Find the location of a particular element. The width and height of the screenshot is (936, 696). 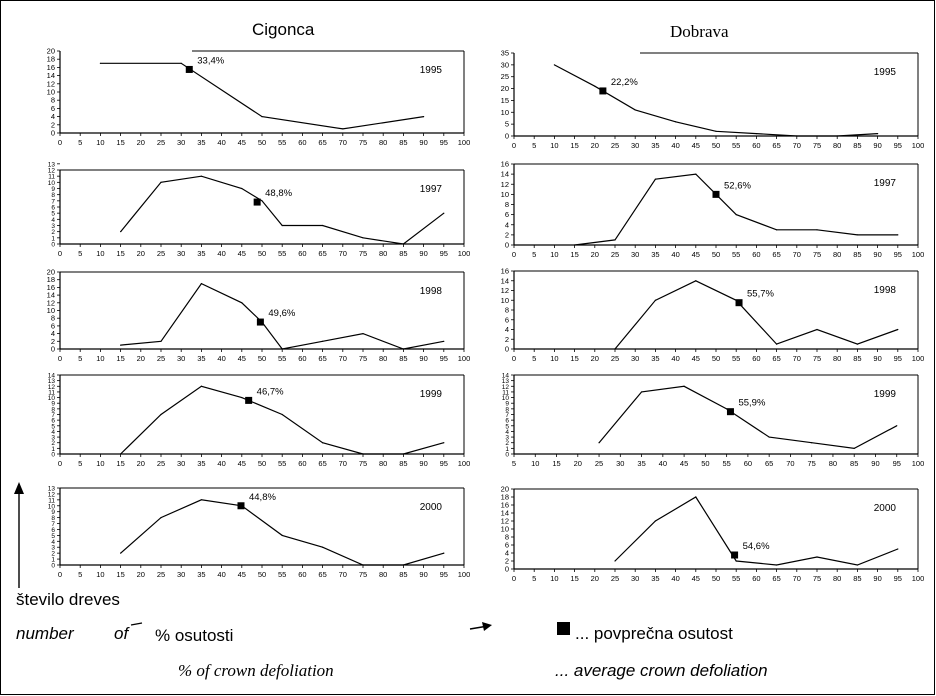

x-axis-arrow-icon is located at coordinates (480, 626).